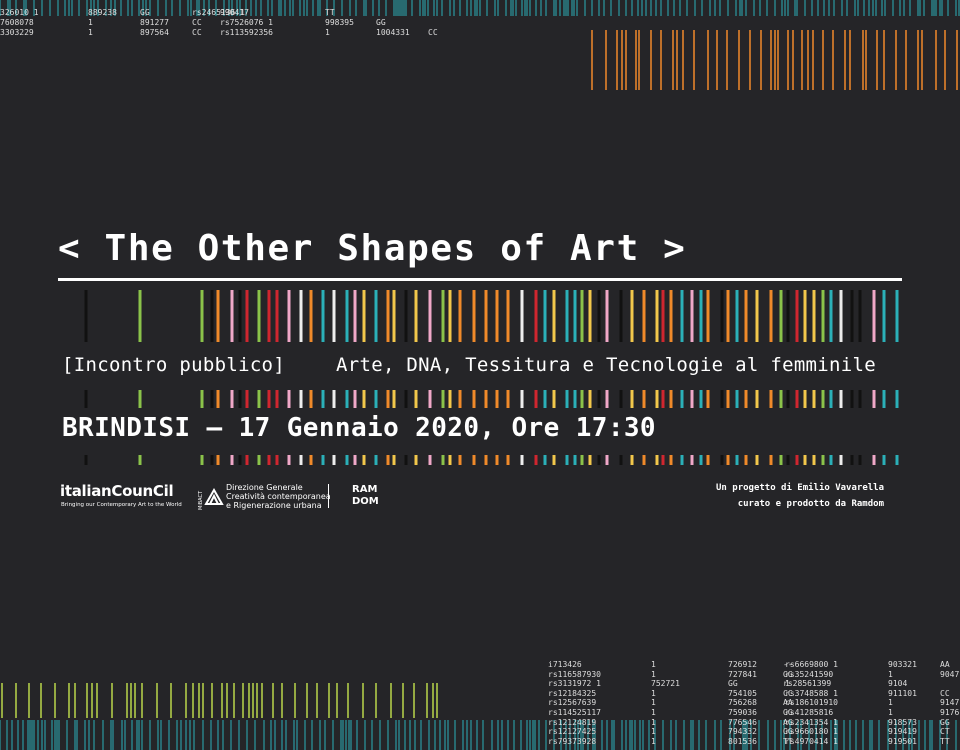  What do you see at coordinates (572, 741) in the screenshot?
I see `dna-cell: rs79373928` at bounding box center [572, 741].